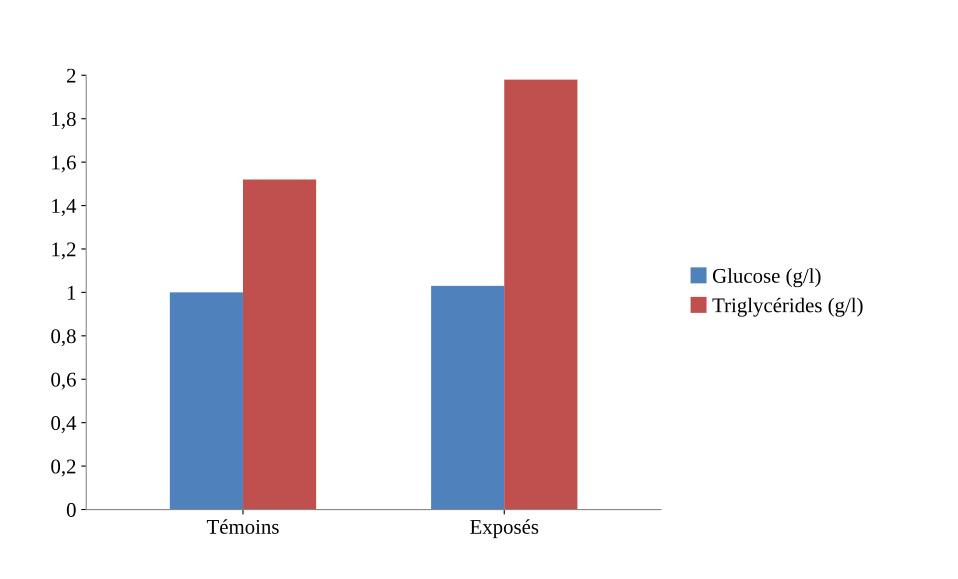 The width and height of the screenshot is (958, 579). Describe the element at coordinates (63, 425) in the screenshot. I see `y-tick-label: 0,4` at that location.